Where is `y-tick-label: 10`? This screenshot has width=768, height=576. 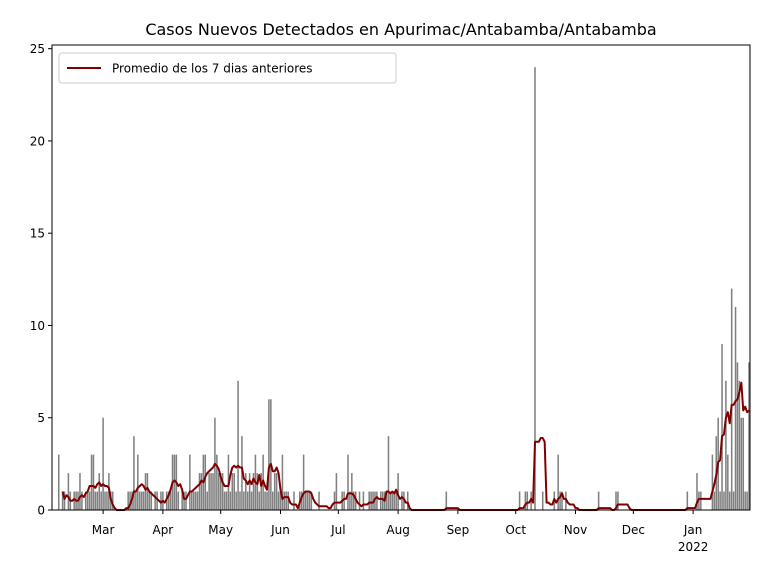
y-tick-label: 10 is located at coordinates (37, 326).